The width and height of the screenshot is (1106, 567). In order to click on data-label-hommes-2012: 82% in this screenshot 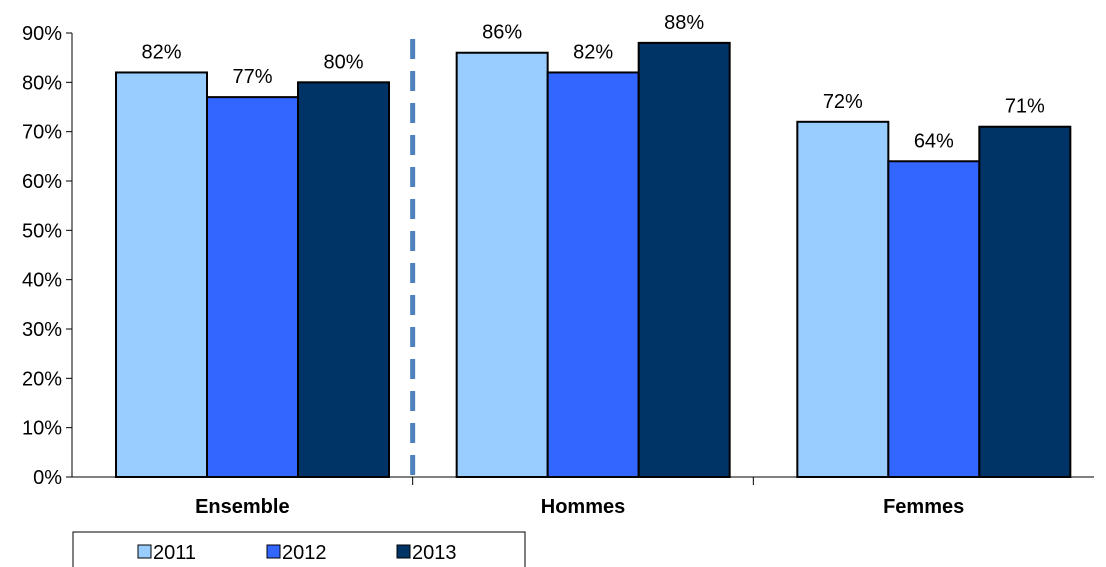, I will do `click(593, 52)`.